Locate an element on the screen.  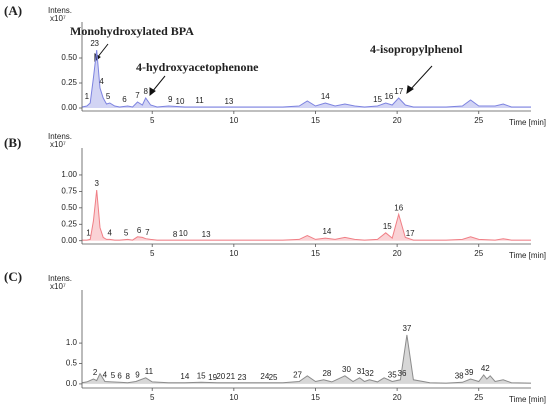
peak-label: 39 is located at coordinates (469, 372).